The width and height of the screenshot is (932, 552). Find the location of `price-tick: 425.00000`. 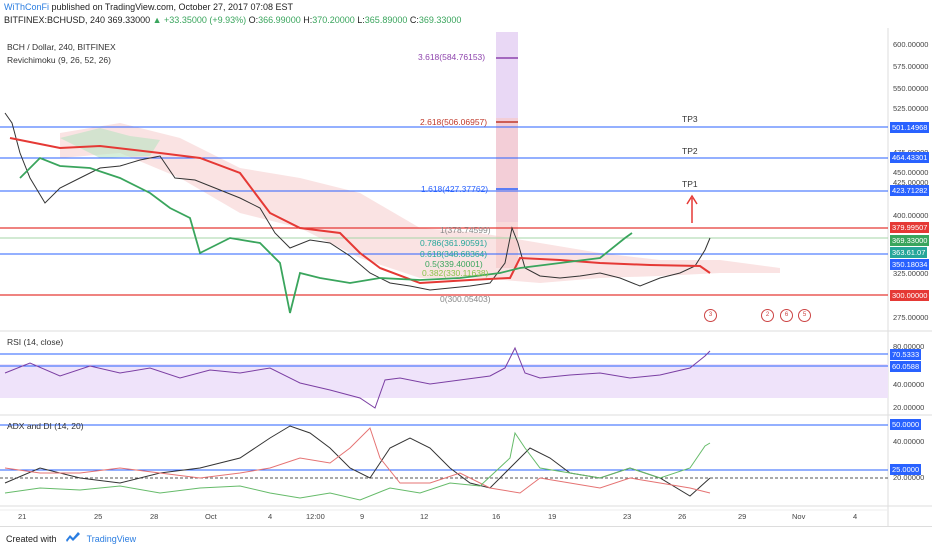

price-tick: 425.00000 is located at coordinates (911, 182).